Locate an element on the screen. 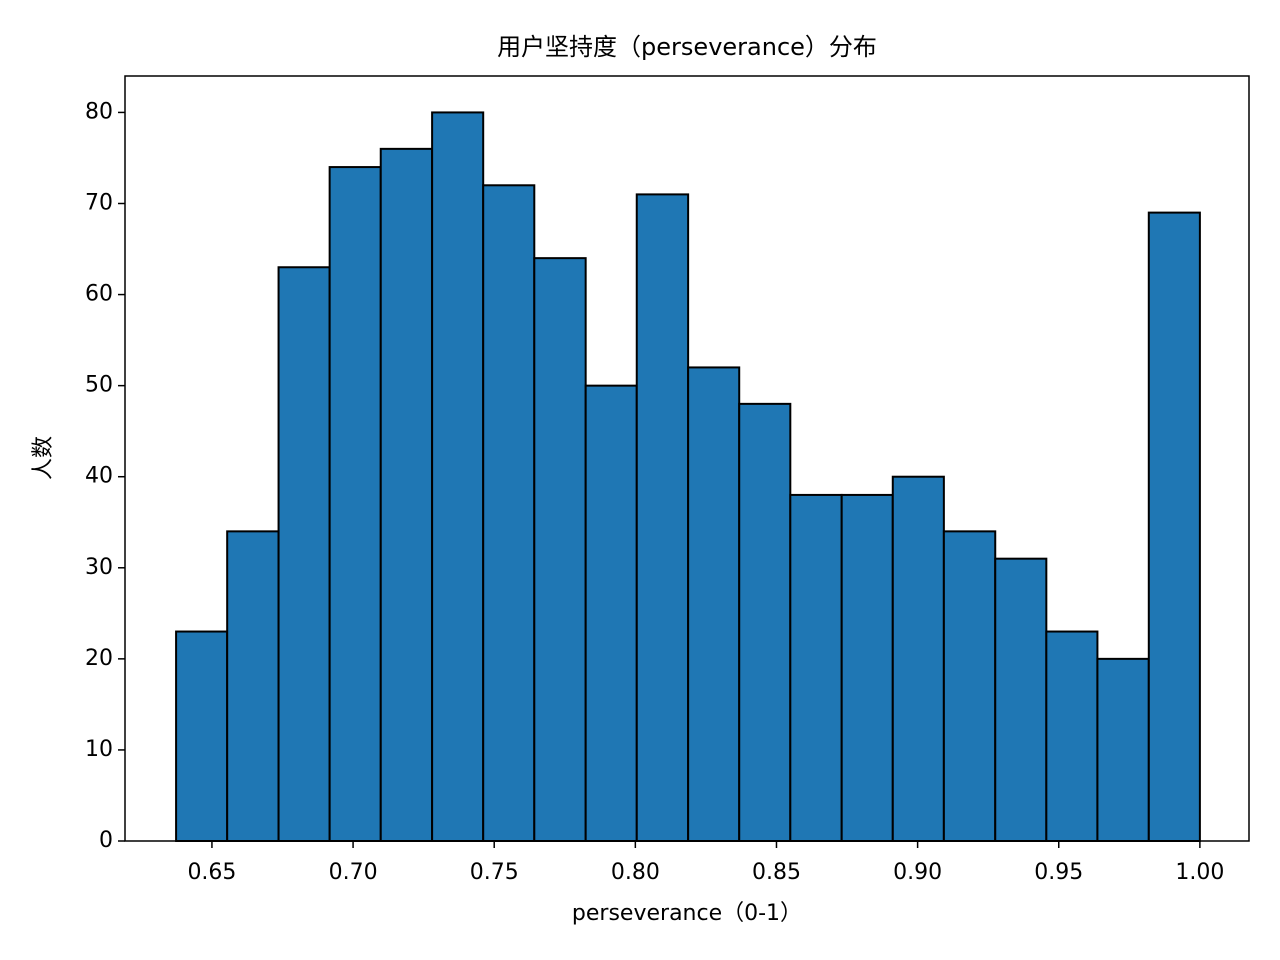  y-axis-label: 人数 is located at coordinates (43, 458).